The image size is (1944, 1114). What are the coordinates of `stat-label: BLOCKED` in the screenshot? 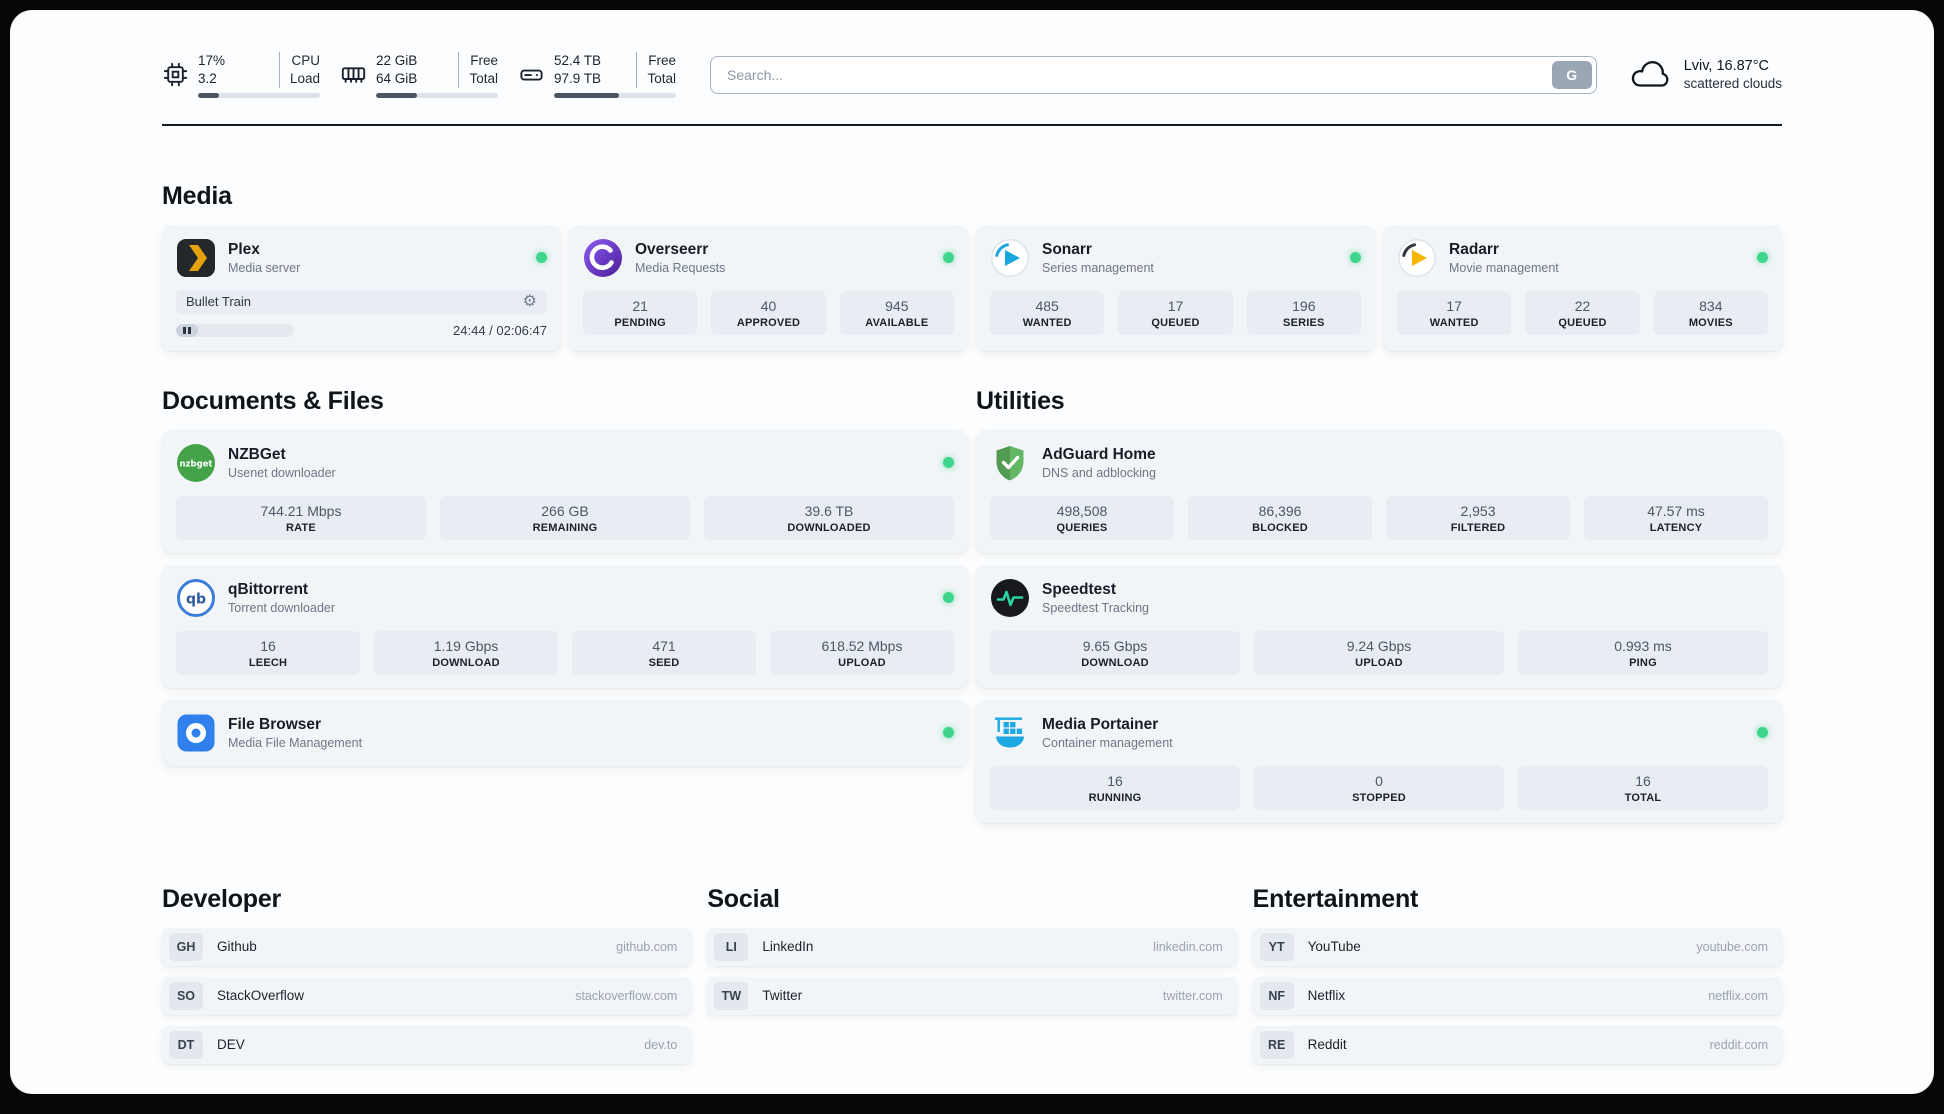 It's located at (1280, 527).